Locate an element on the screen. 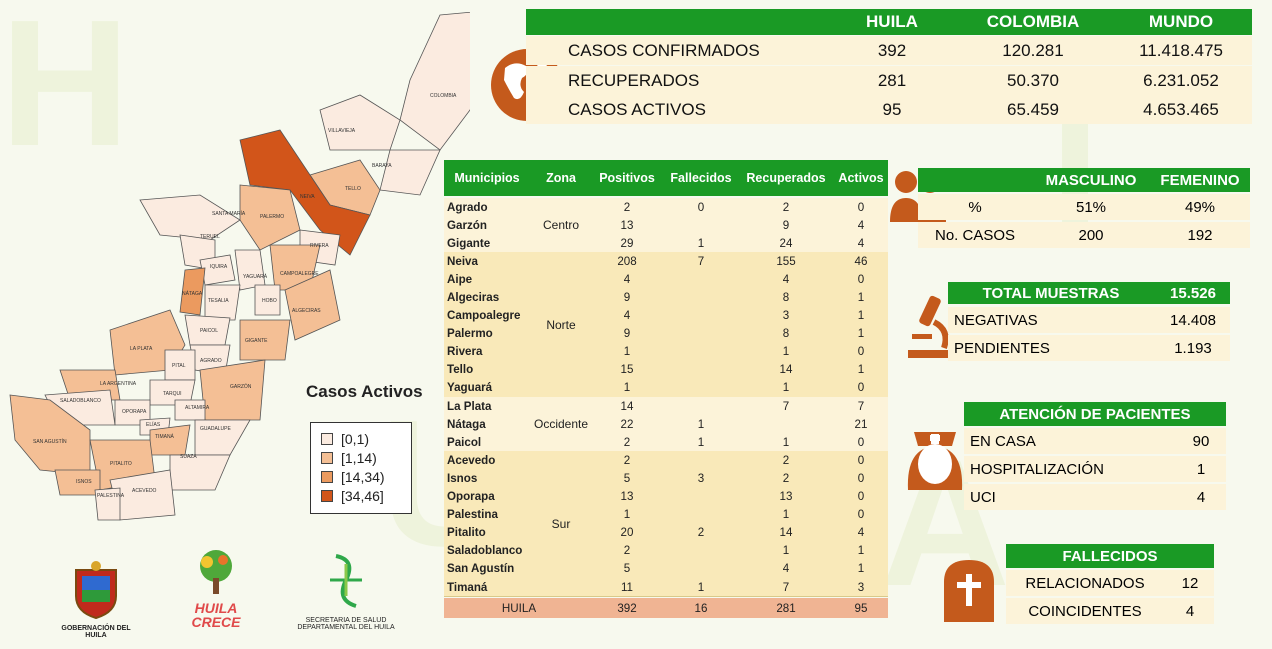 The width and height of the screenshot is (1272, 649). total-fallecidos: 16 is located at coordinates (701, 608).